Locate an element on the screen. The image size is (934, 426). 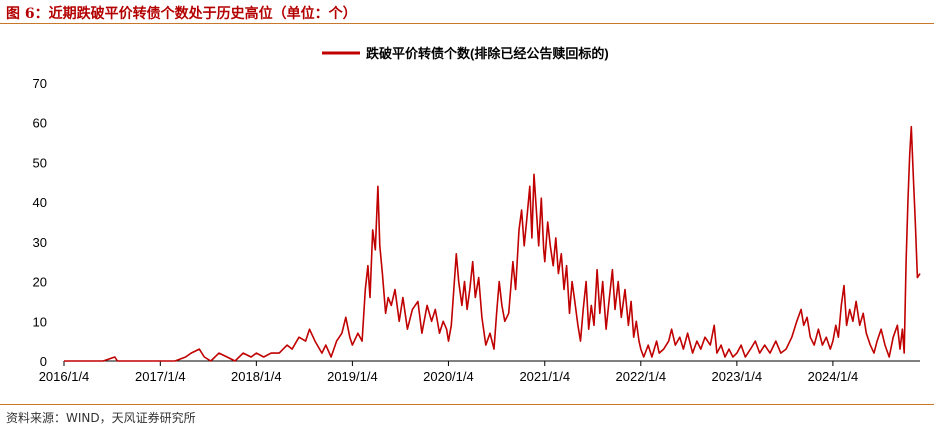
x-tick-label: 2024/1/4 is located at coordinates (833, 376).